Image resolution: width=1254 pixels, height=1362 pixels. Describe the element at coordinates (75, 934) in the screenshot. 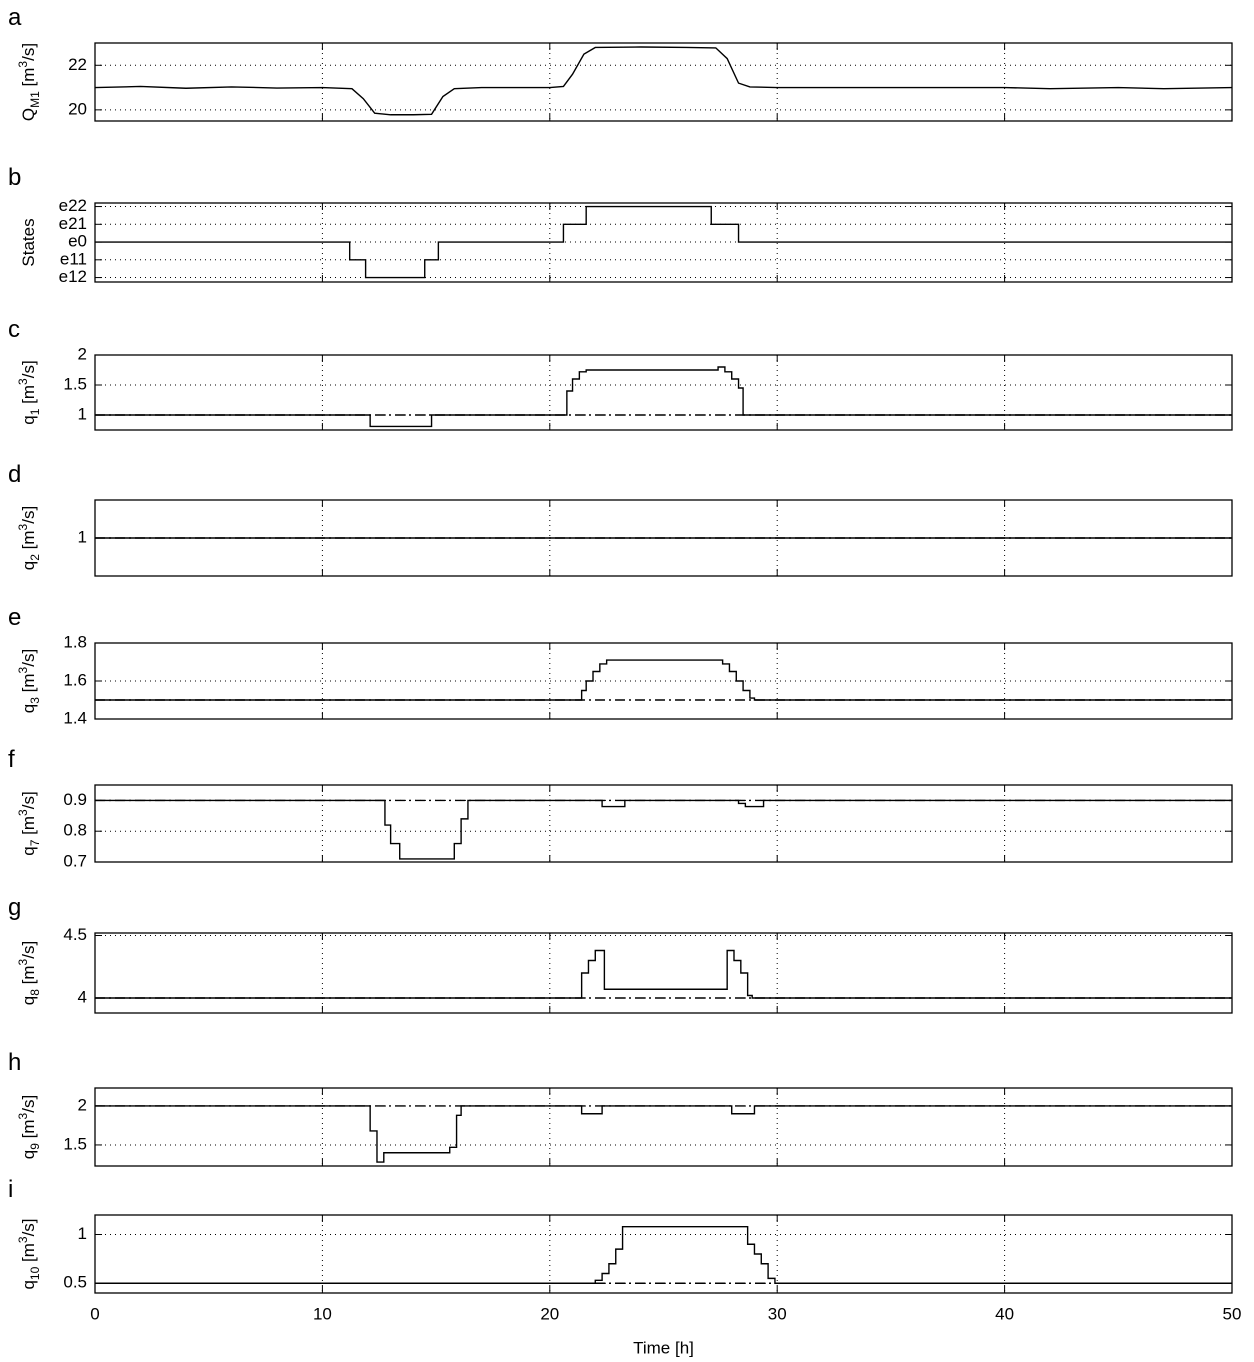

I see `y-tick-label: 4.5` at that location.